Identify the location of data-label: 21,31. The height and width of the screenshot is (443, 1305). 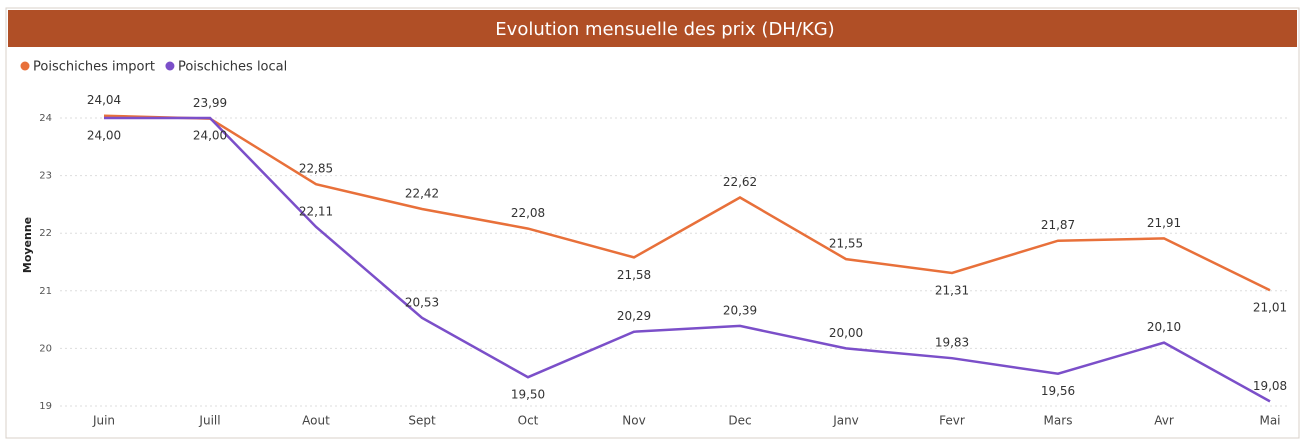
(952, 290).